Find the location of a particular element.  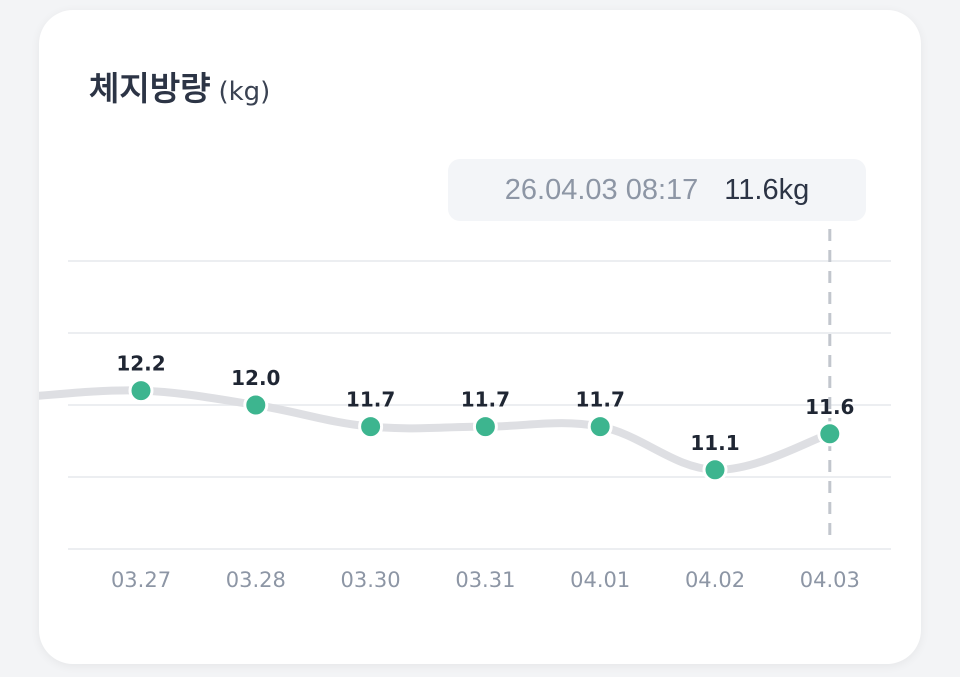

x-tick-label: 03.30 is located at coordinates (371, 580).